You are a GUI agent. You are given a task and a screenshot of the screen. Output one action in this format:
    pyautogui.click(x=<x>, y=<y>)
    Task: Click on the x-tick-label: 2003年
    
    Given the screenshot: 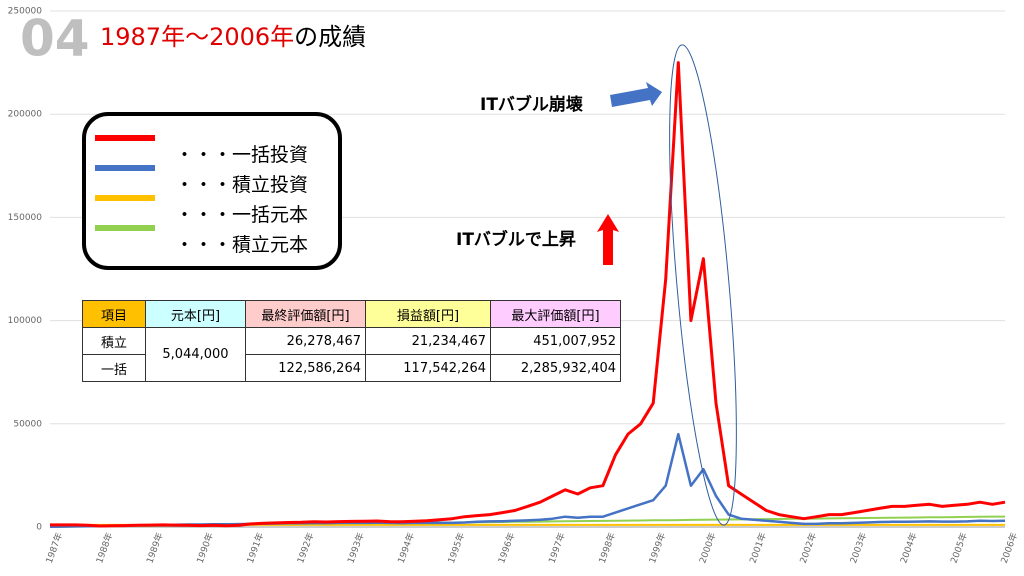 What is the action you would take?
    pyautogui.click(x=858, y=548)
    